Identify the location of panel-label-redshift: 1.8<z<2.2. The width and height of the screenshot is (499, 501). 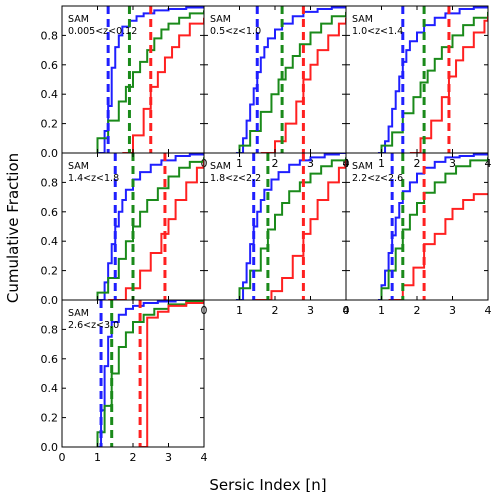
(235, 178).